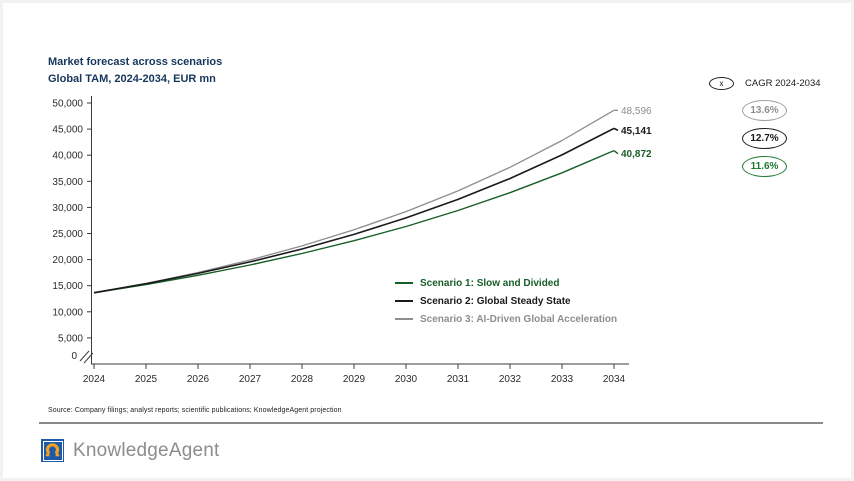 This screenshot has height=481, width=854. I want to click on cagr-badge: 12.7%, so click(764, 138).